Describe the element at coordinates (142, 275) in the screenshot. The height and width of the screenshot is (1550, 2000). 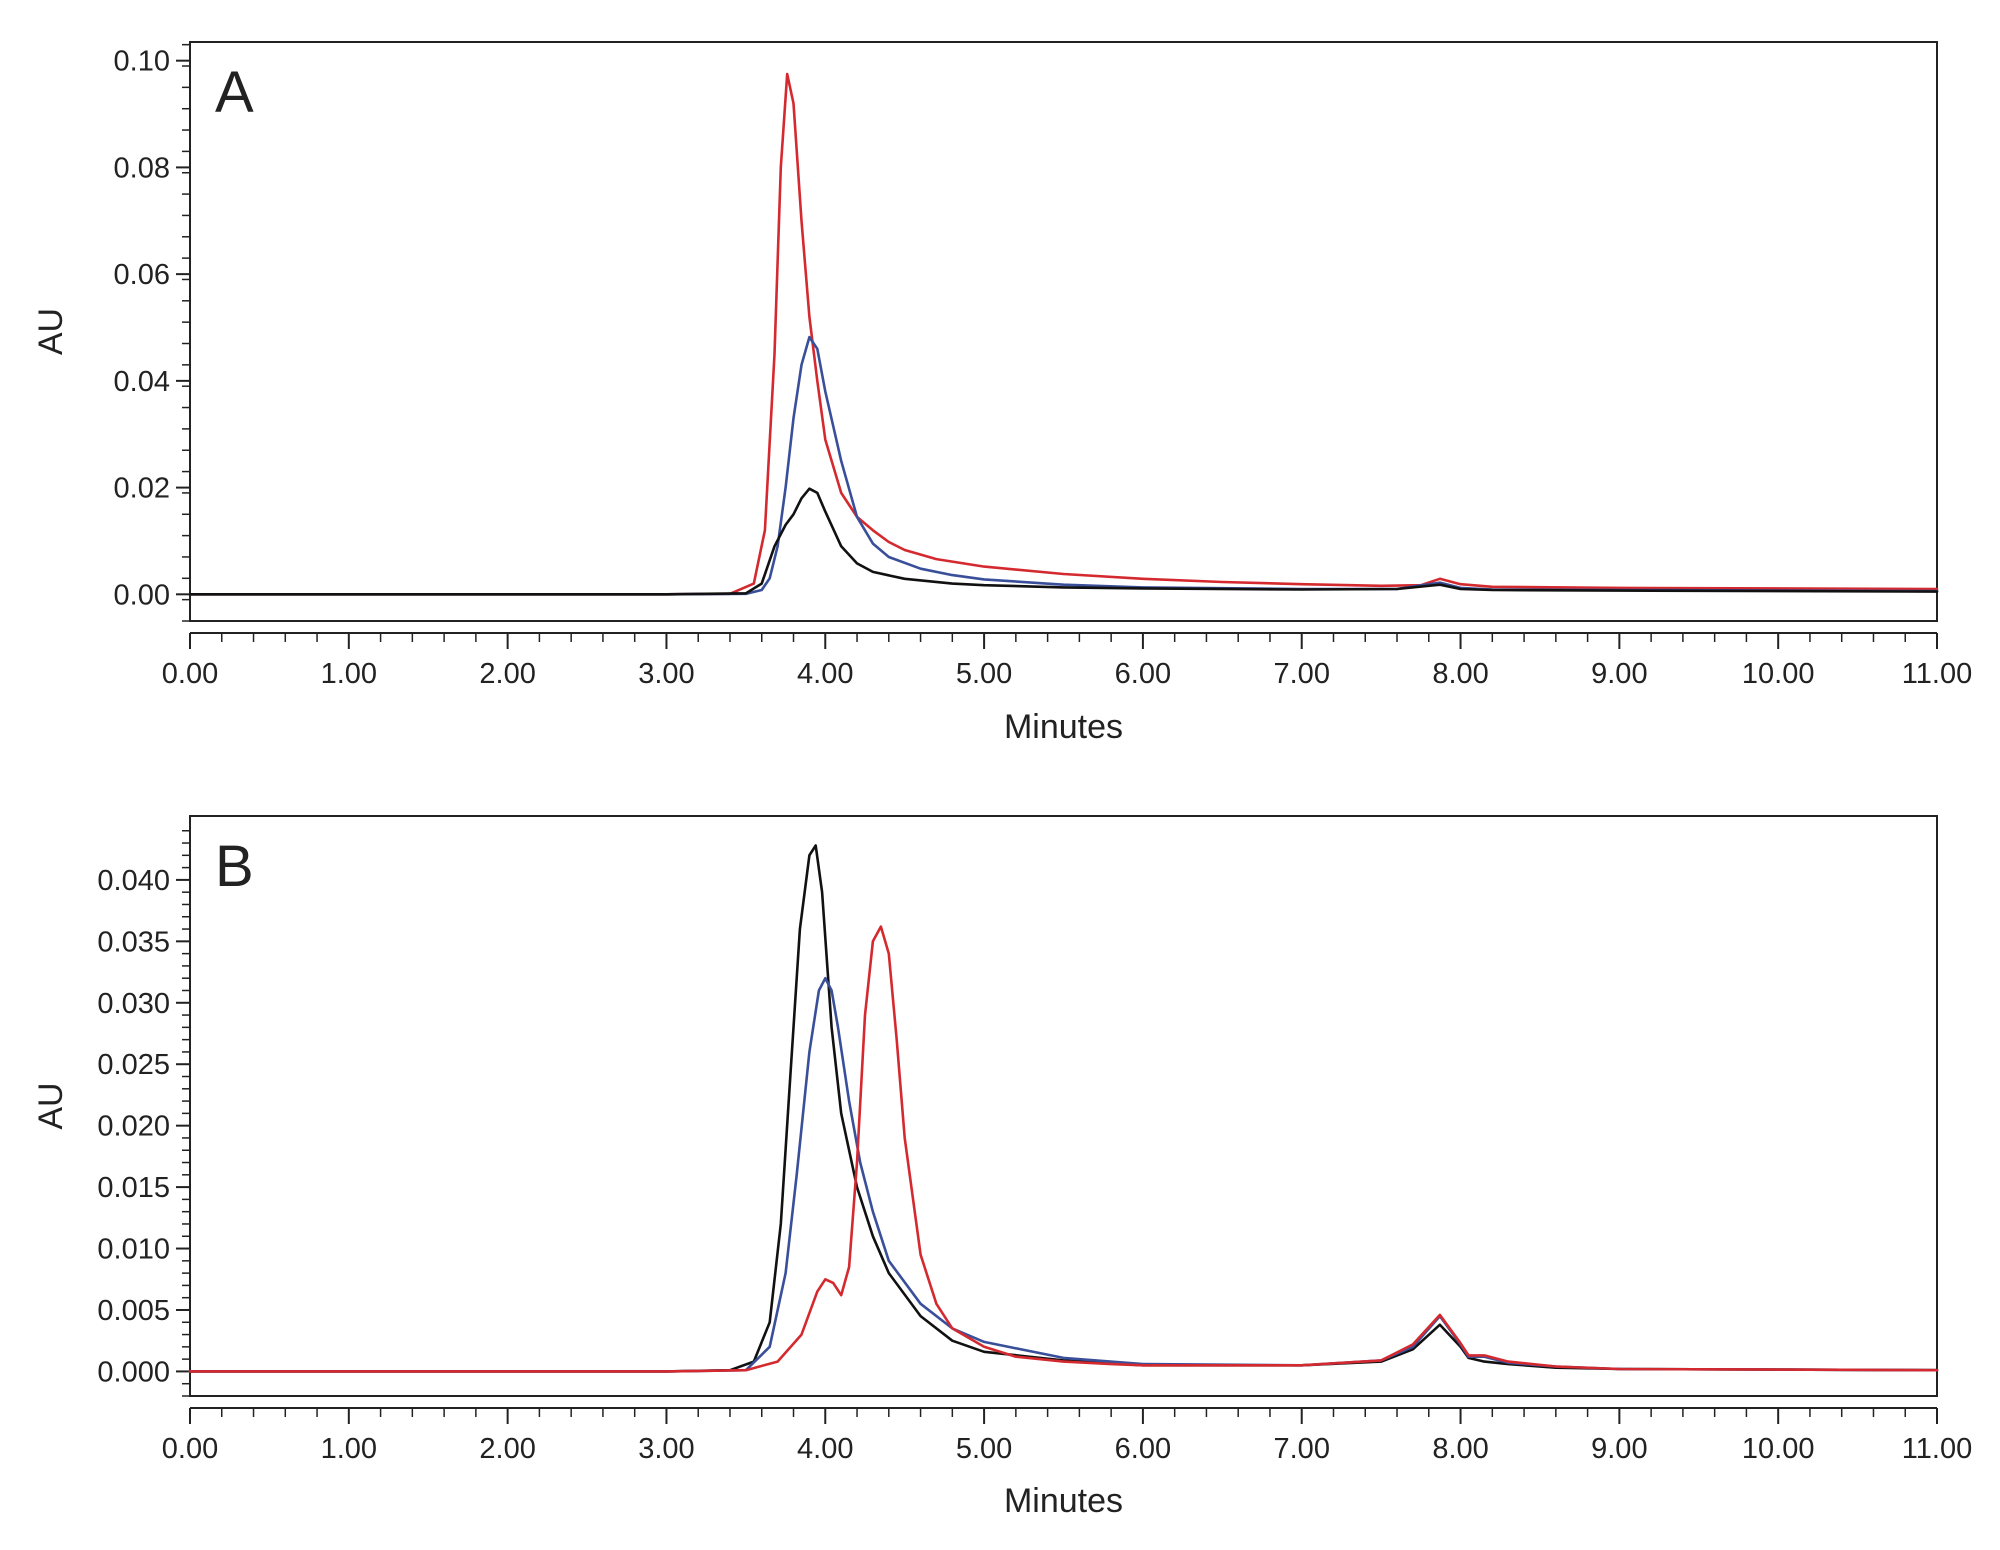
I see `y-tick-label: 0.06` at that location.